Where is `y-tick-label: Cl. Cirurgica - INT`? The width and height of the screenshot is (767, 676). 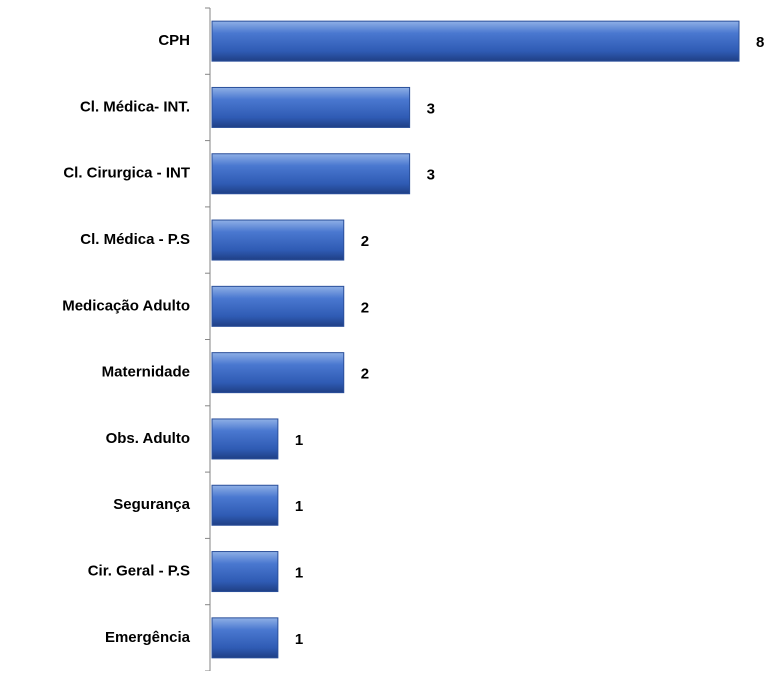
y-tick-label: Cl. Cirurgica - INT is located at coordinates (126, 173).